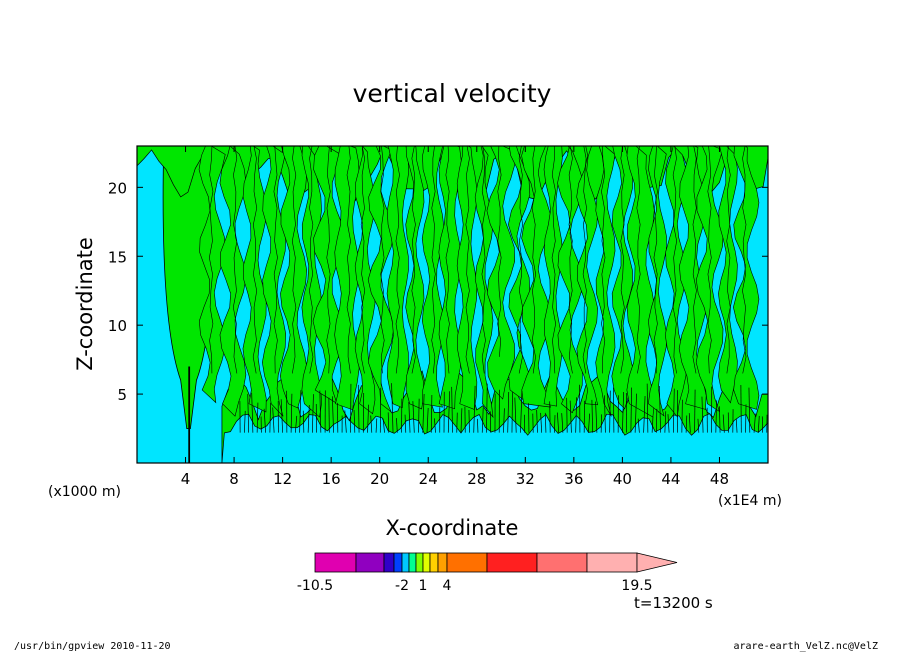  What do you see at coordinates (117, 326) in the screenshot?
I see `y-tick-label: 10` at bounding box center [117, 326].